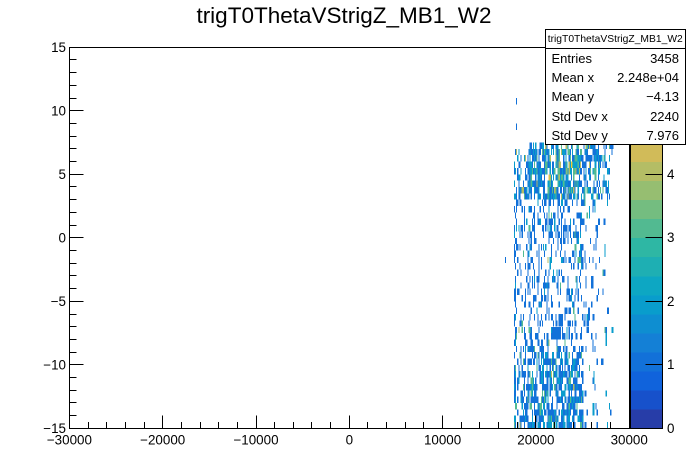 This screenshot has height=476, width=698. What do you see at coordinates (629, 440) in the screenshot?
I see `svg-text: 30000` at bounding box center [629, 440].